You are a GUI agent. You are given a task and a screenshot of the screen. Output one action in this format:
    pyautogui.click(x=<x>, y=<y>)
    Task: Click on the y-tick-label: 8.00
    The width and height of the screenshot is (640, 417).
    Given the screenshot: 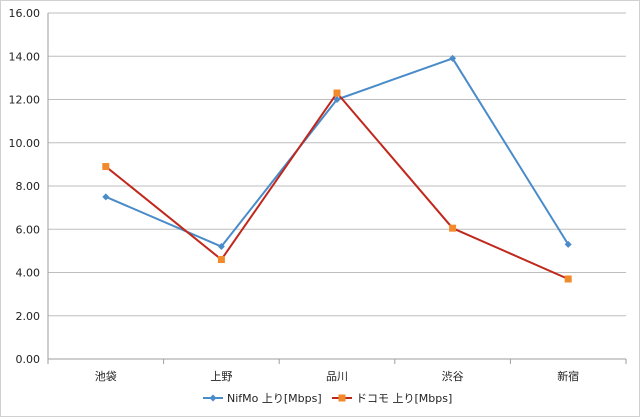 What is the action you would take?
    pyautogui.click(x=28, y=186)
    